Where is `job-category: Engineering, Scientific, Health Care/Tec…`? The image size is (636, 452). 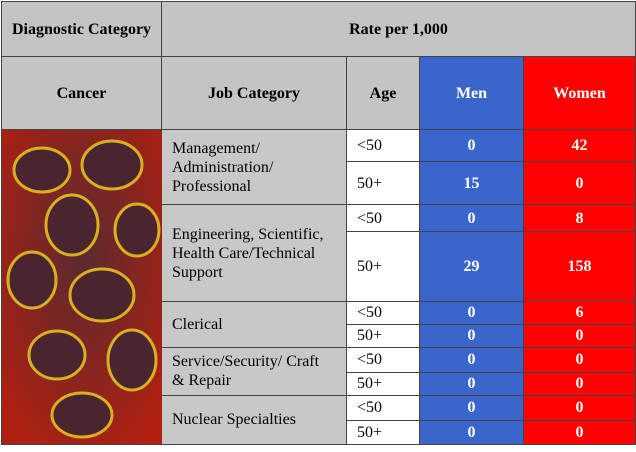
job-category: Engineering, Scientific, Health Care/Tec… is located at coordinates (254, 253).